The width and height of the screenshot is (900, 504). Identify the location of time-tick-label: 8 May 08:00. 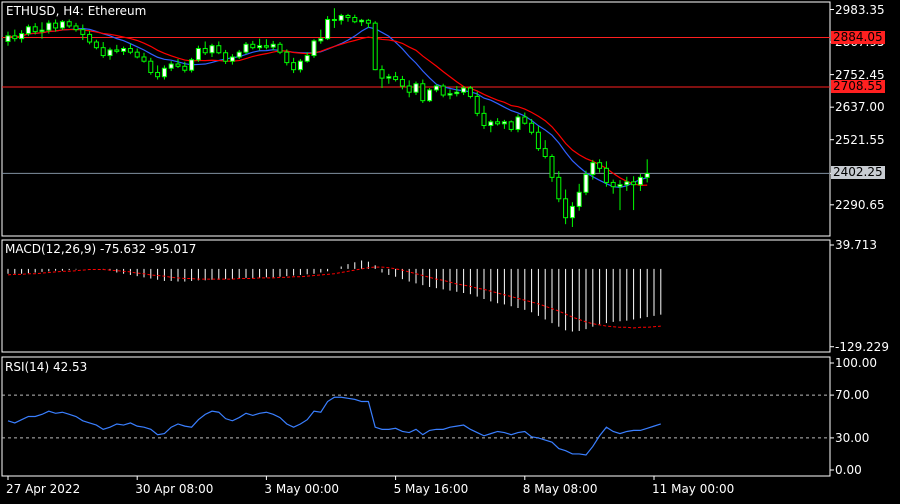
(560, 489).